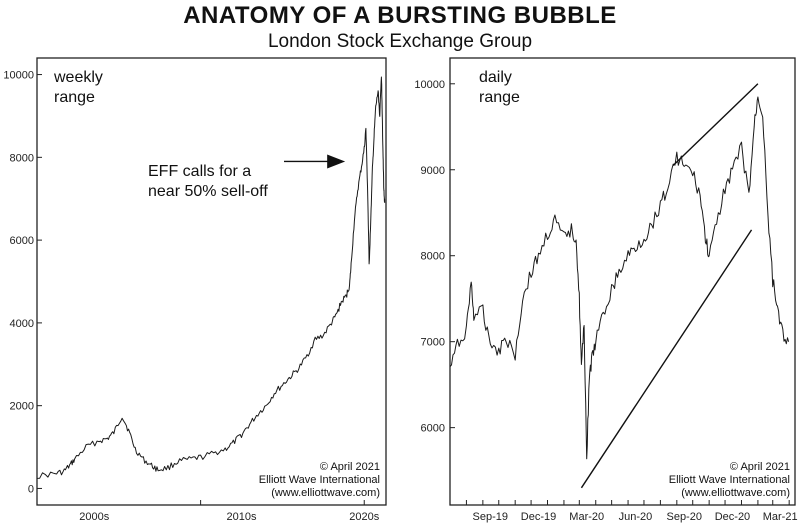  What do you see at coordinates (22, 241) in the screenshot?
I see `left-y-tick-label: 6000` at bounding box center [22, 241].